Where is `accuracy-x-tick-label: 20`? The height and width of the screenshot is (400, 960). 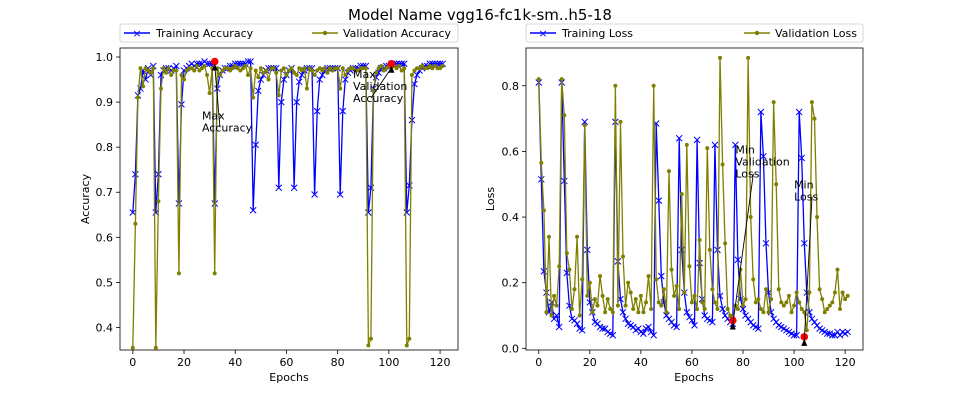
accuracy-x-tick-label: 20 is located at coordinates (184, 362).